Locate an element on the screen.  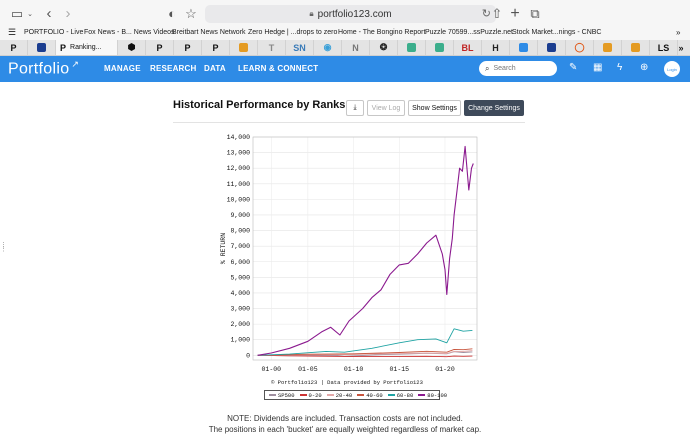
avatar: Login is located at coordinates (672, 69).